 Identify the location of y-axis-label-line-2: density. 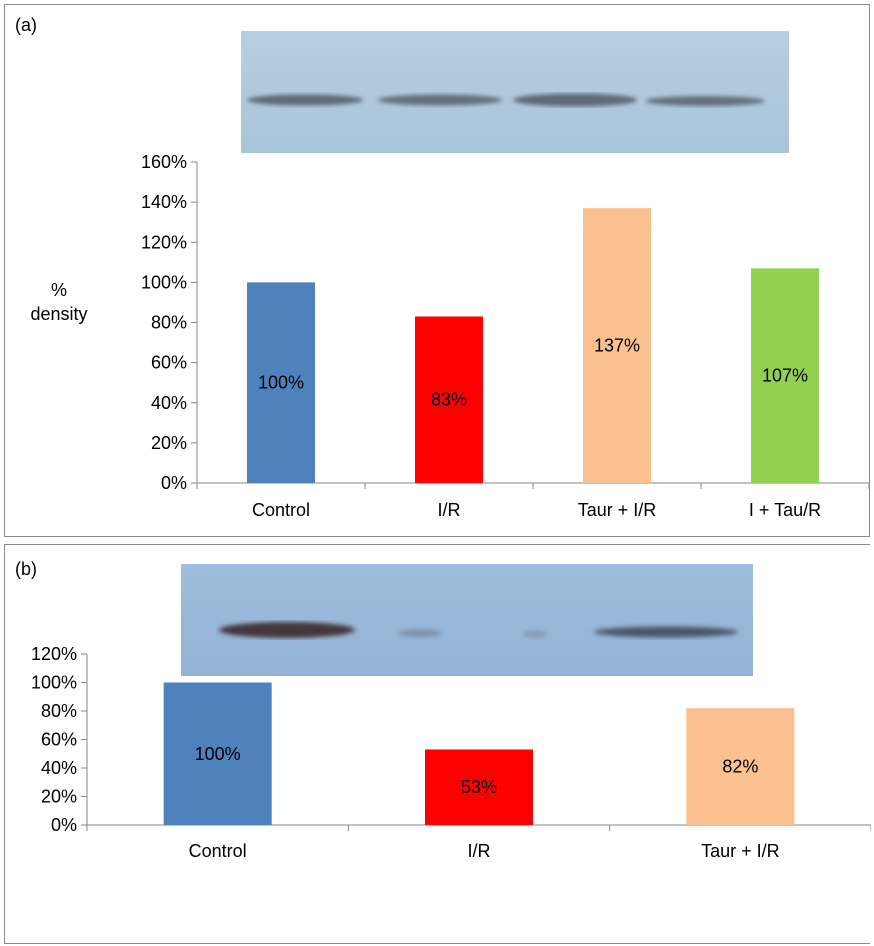
(58, 314).